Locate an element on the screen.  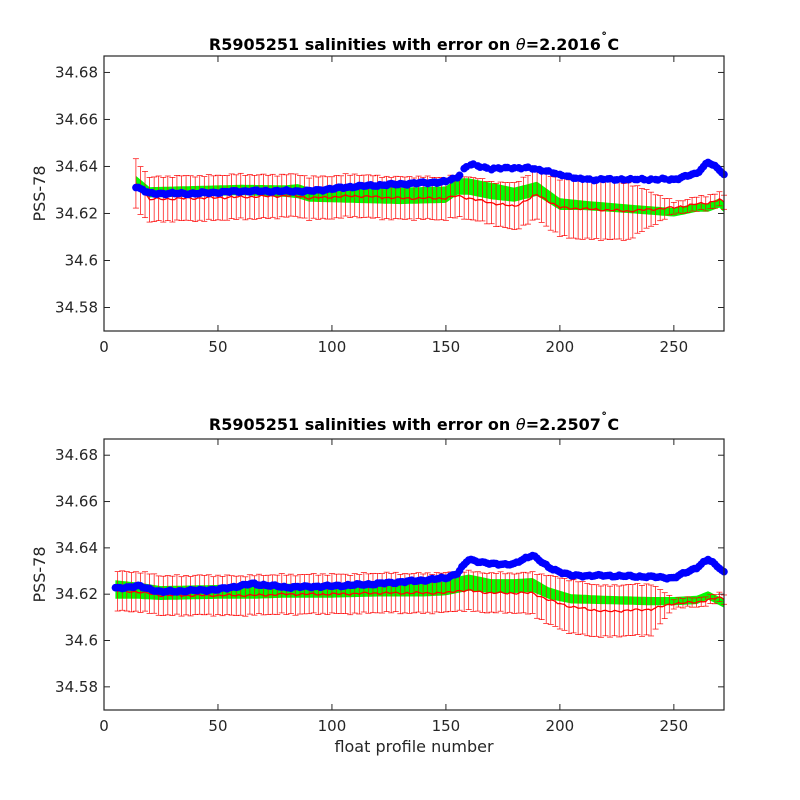
x-axis-label-2: float profile number is located at coordinates (414, 746).